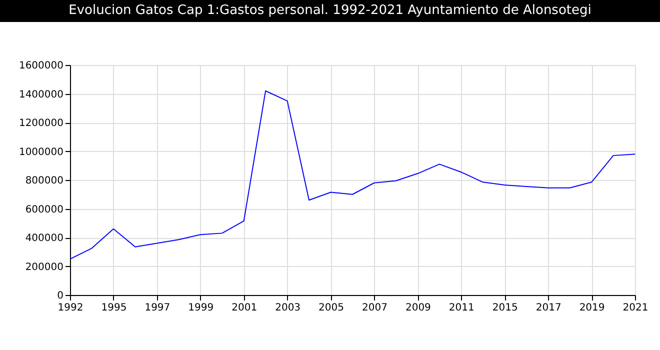  I want to click on y-tick-label: 200000, so click(44, 267).